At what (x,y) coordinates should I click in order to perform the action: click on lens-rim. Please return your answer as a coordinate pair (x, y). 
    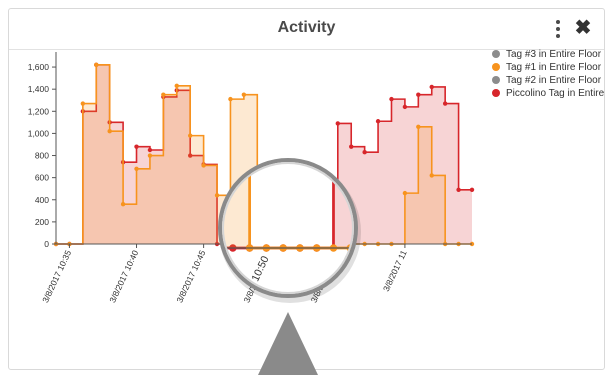
    Looking at the image, I should click on (288, 228).